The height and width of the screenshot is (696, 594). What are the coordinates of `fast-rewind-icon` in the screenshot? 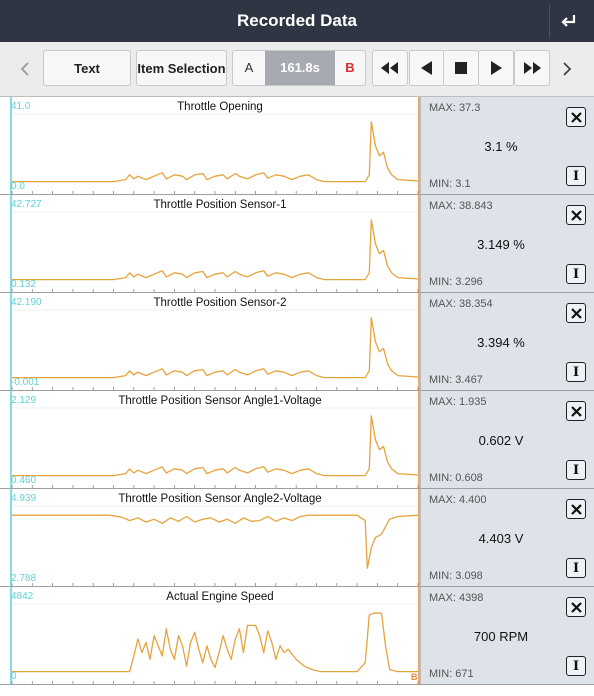 It's located at (389, 68).